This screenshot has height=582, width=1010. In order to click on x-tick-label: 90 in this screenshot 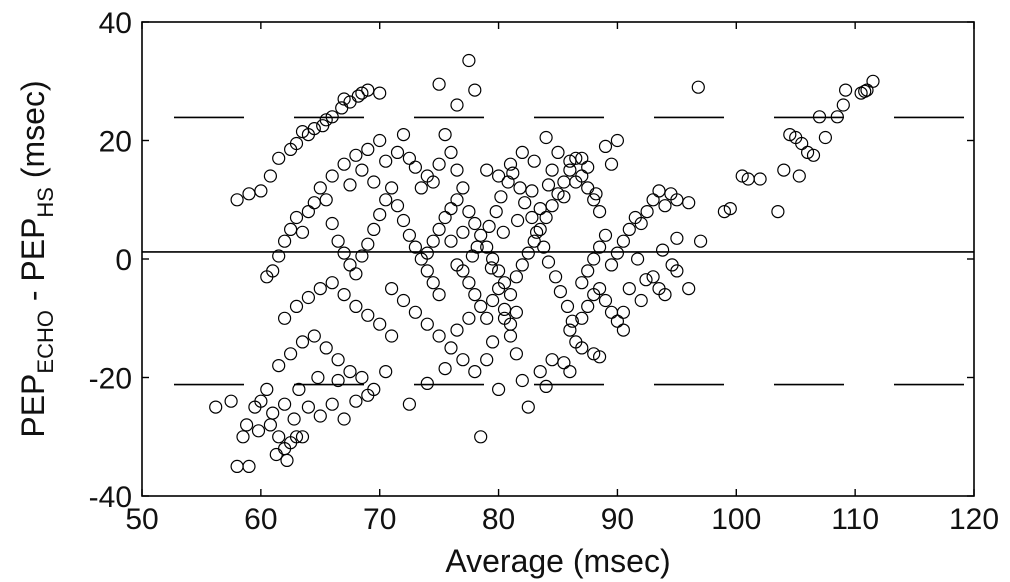, I will do `click(617, 519)`.